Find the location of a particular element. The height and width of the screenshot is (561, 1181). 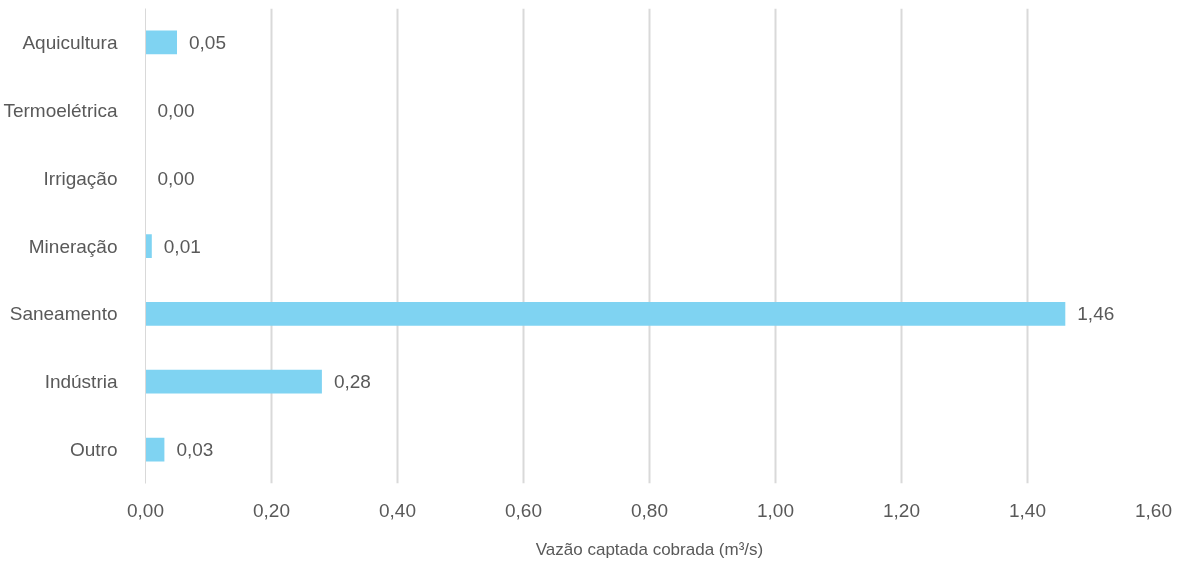

x-tick-label: 0,40 is located at coordinates (397, 510).